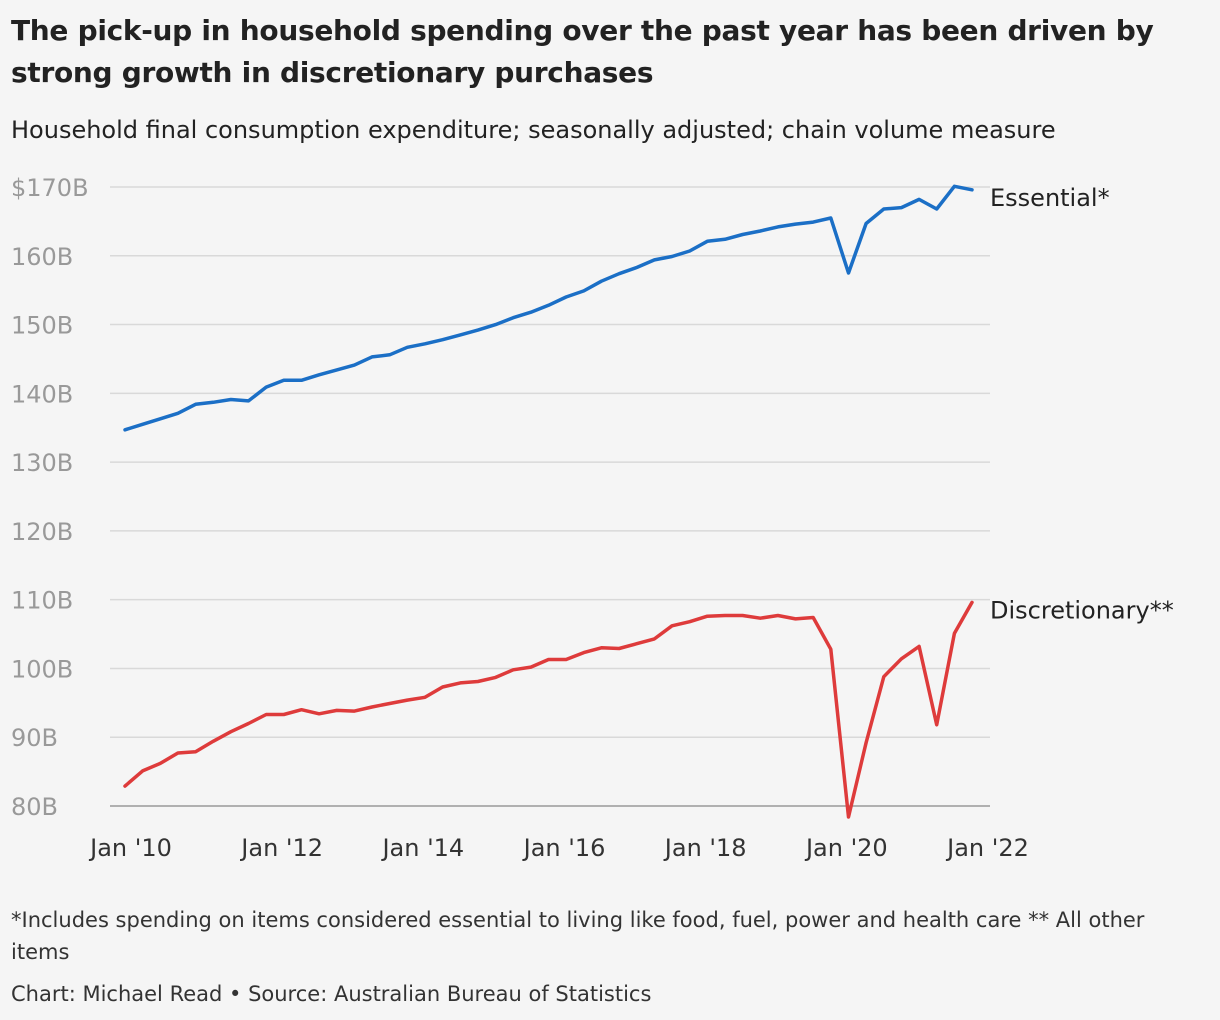 The width and height of the screenshot is (1220, 1020). I want to click on y-tick-label: 120B, so click(42, 532).